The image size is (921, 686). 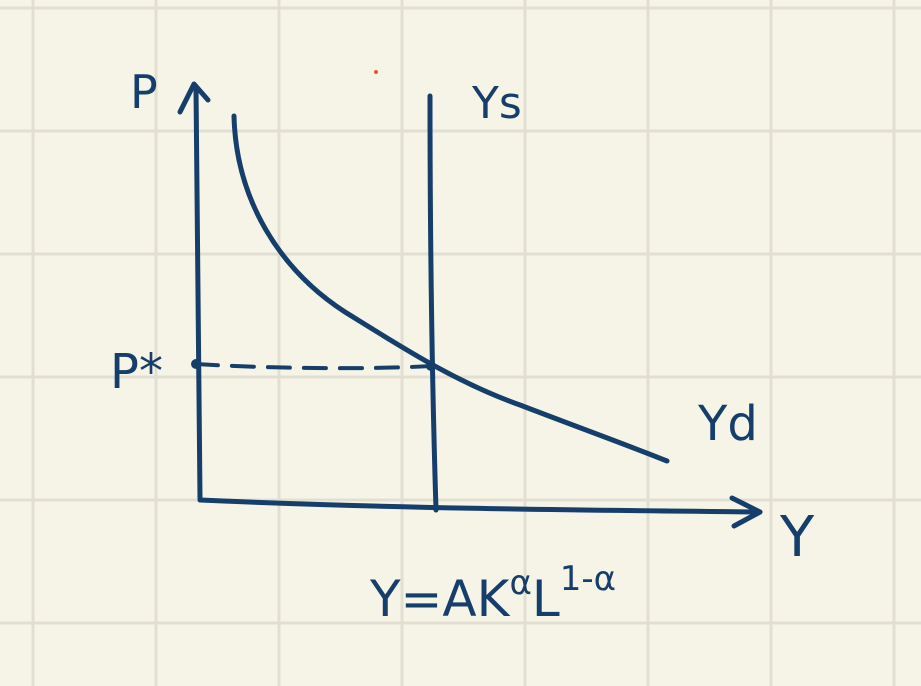 What do you see at coordinates (727, 424) in the screenshot?
I see `demand-label: Yd` at bounding box center [727, 424].